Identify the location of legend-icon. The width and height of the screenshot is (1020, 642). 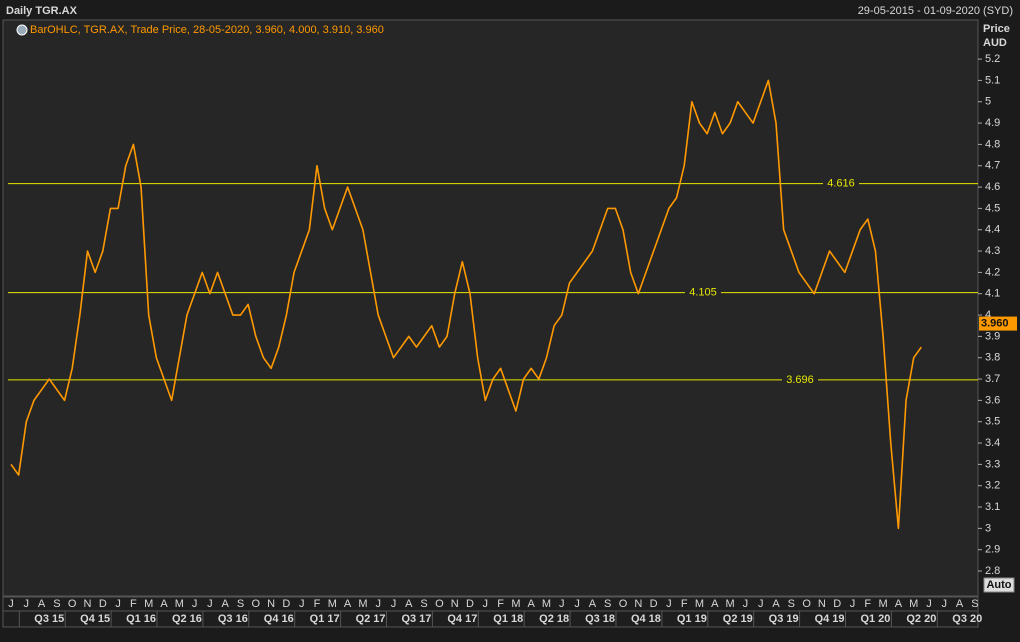
(22, 30).